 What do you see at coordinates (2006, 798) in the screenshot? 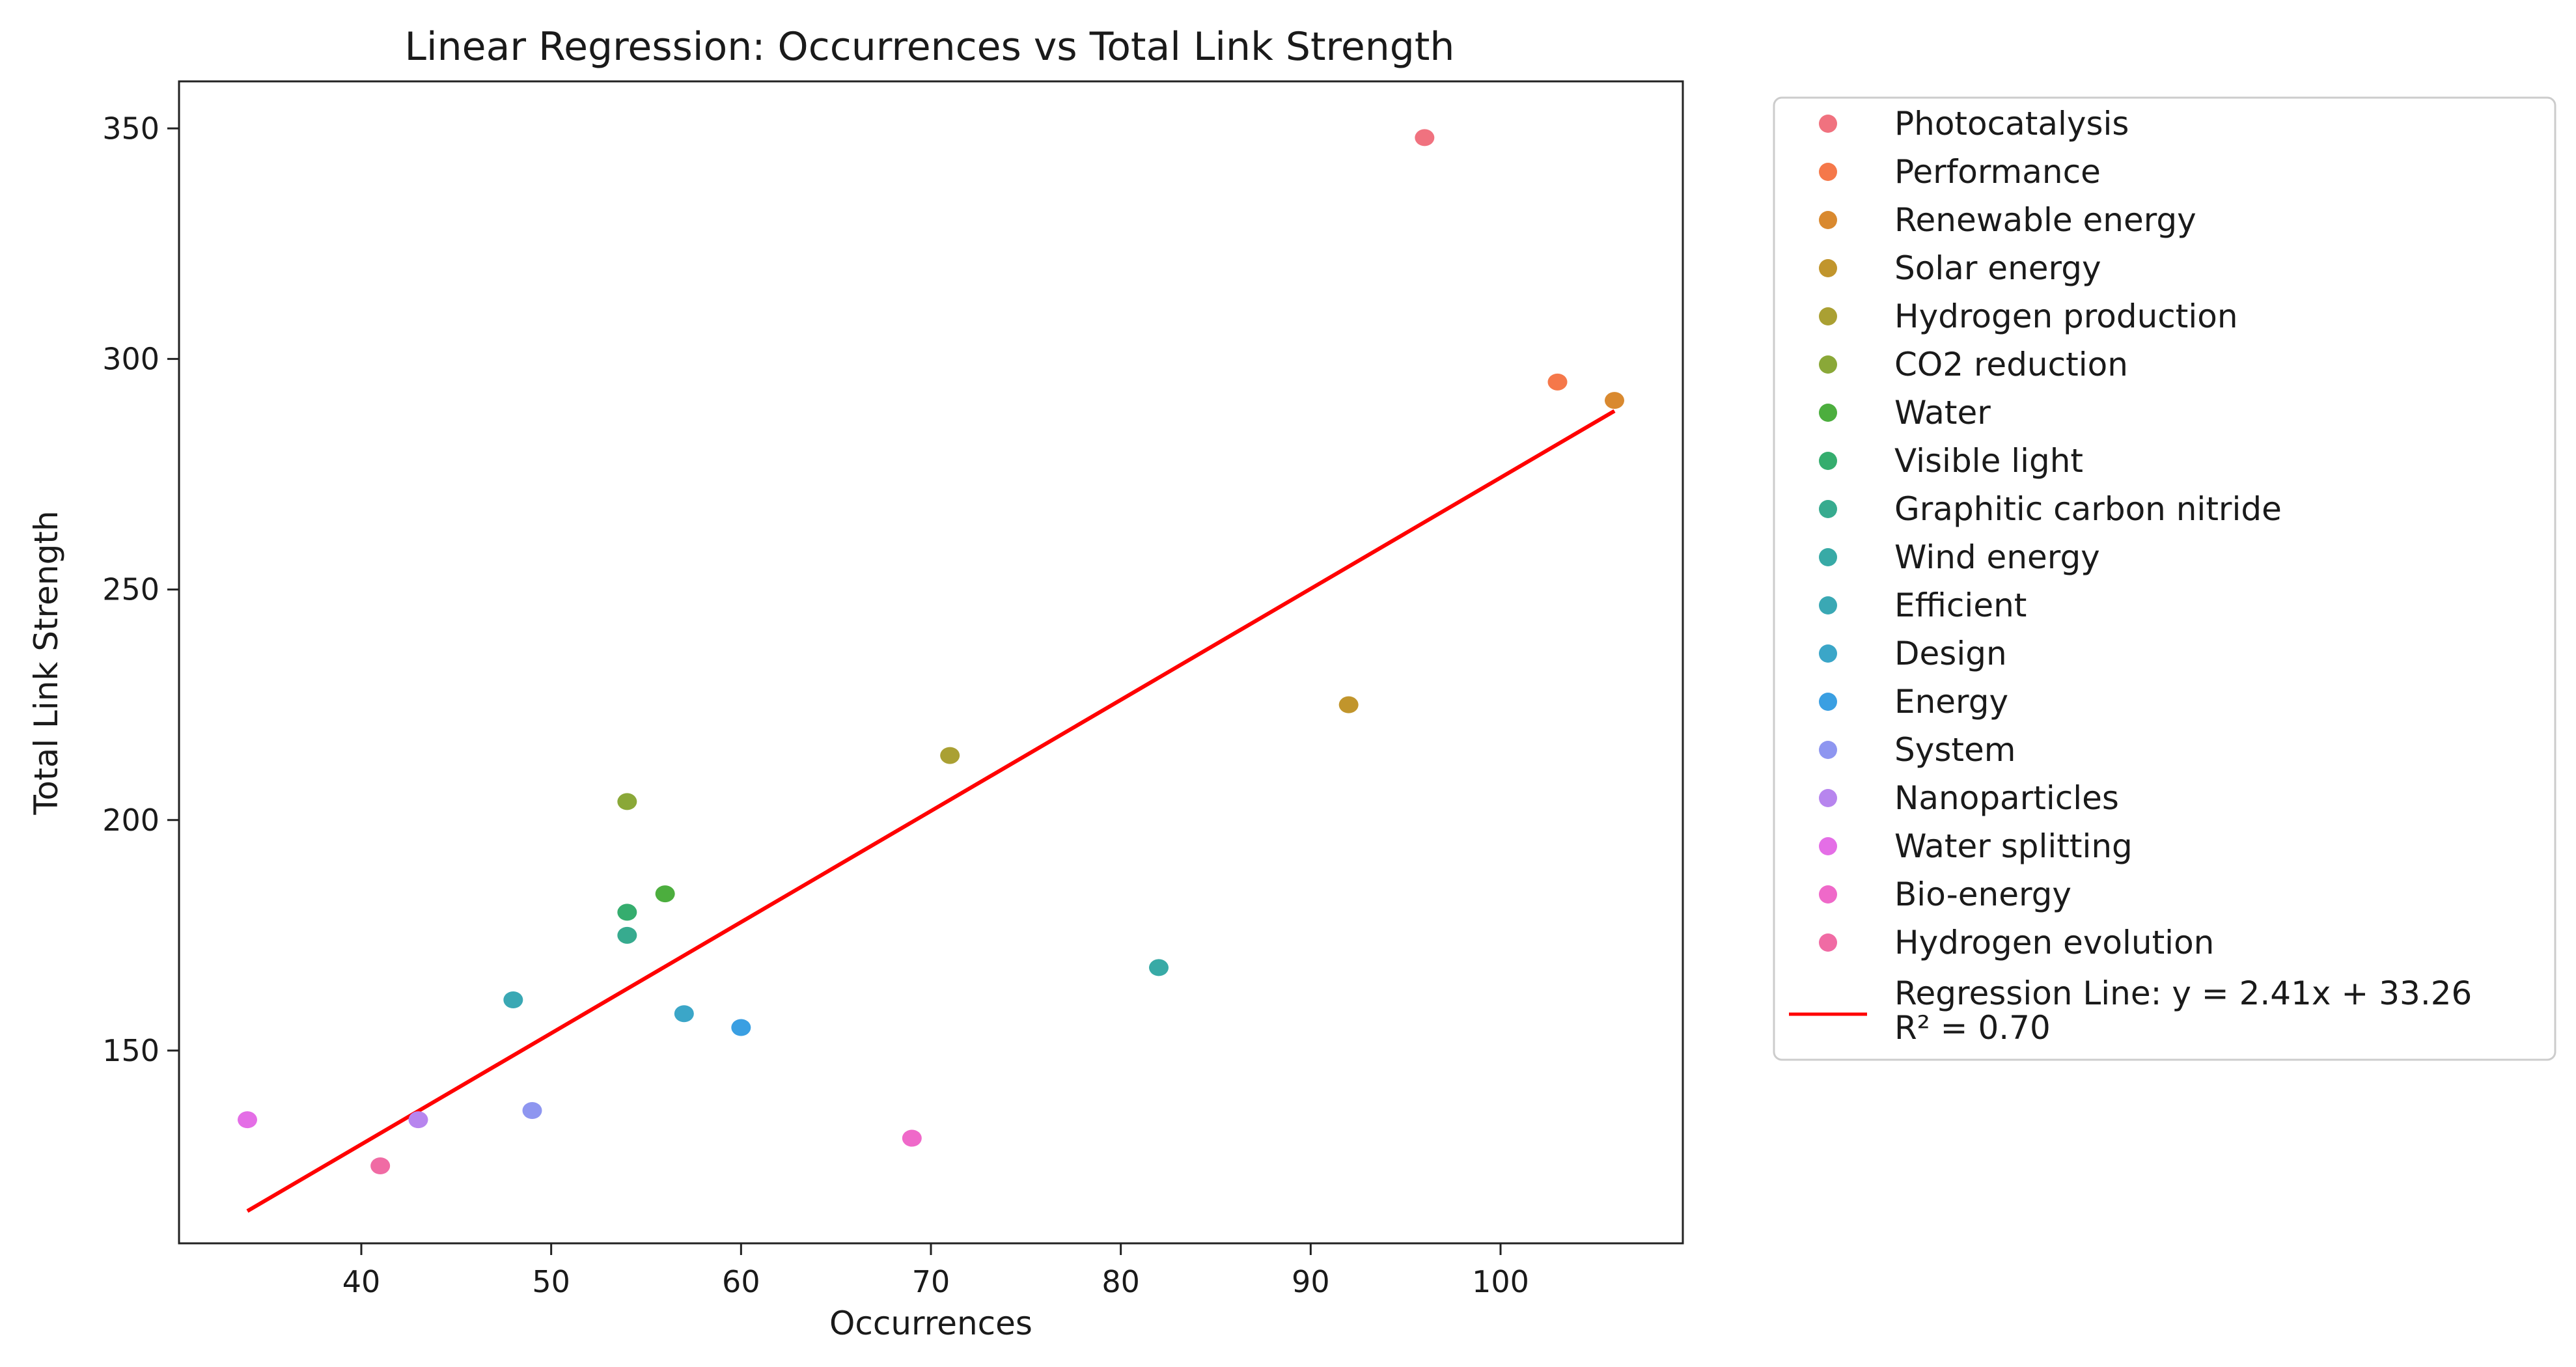
I see `legend-label: Nanoparticles` at bounding box center [2006, 798].